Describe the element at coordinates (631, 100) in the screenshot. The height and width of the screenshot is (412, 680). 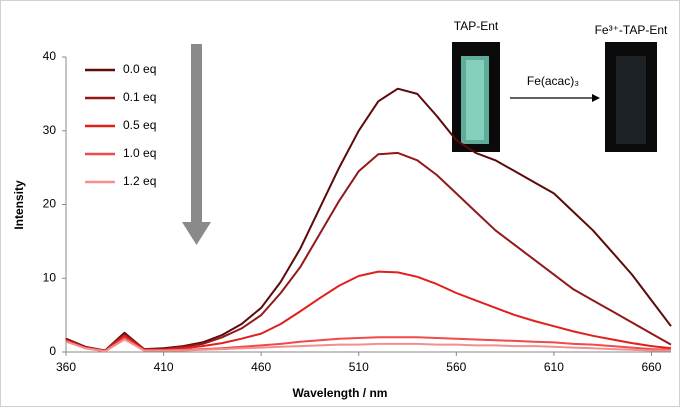
I see `cuvette-dark` at that location.